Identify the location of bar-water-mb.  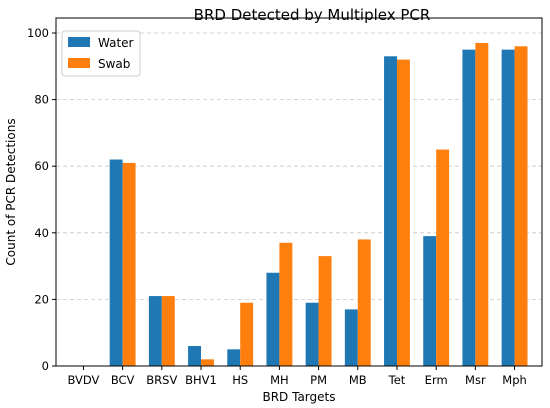
(351, 337).